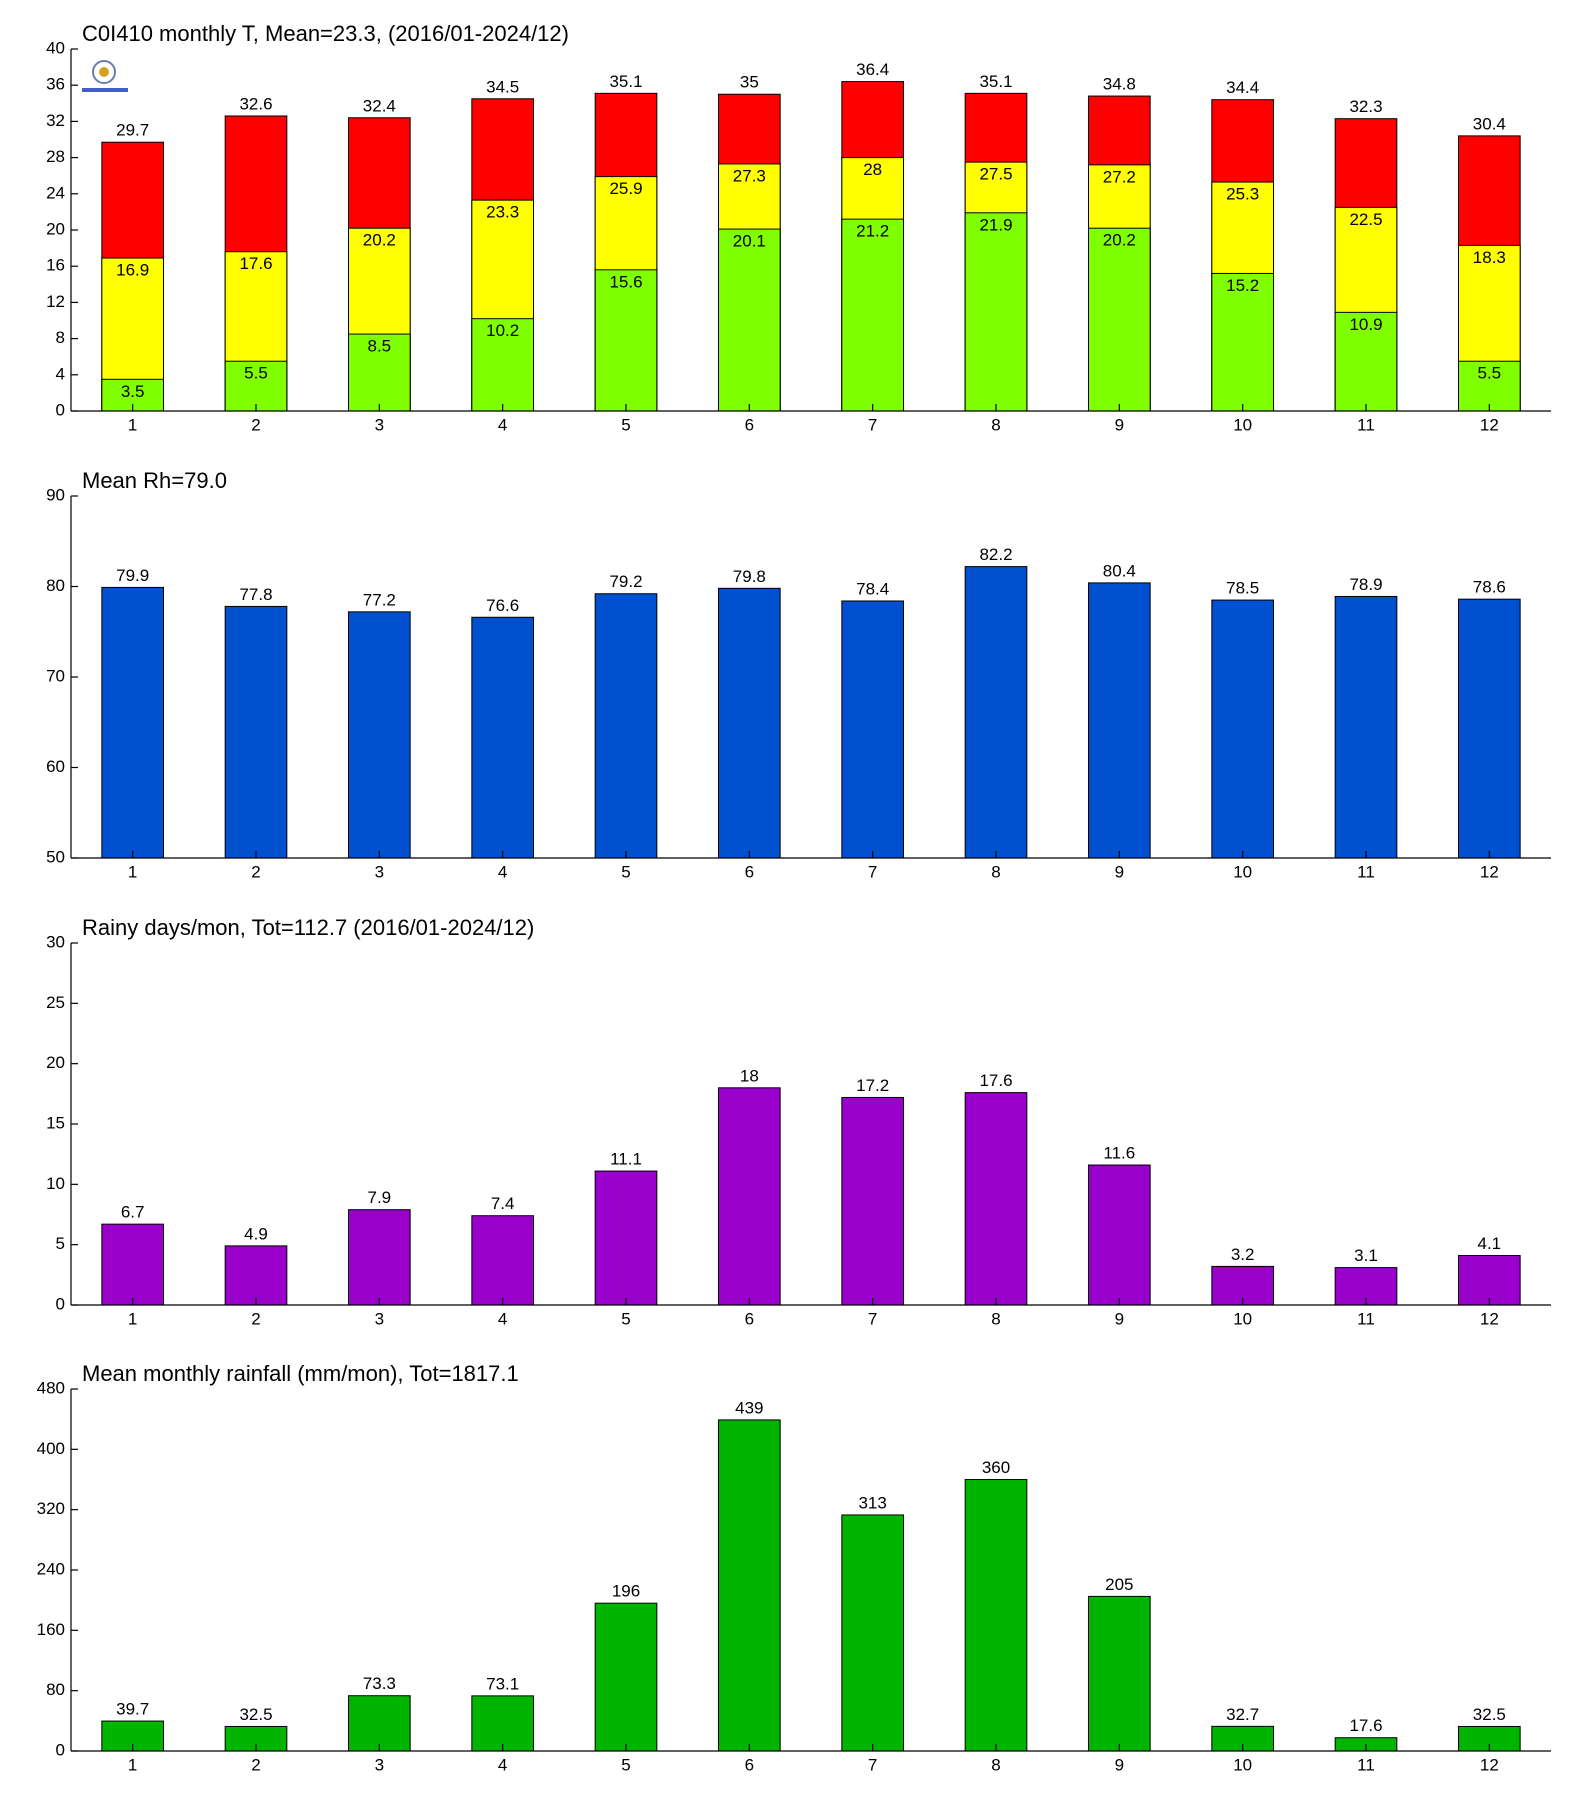  I want to click on value-label: 77.8, so click(255, 594).